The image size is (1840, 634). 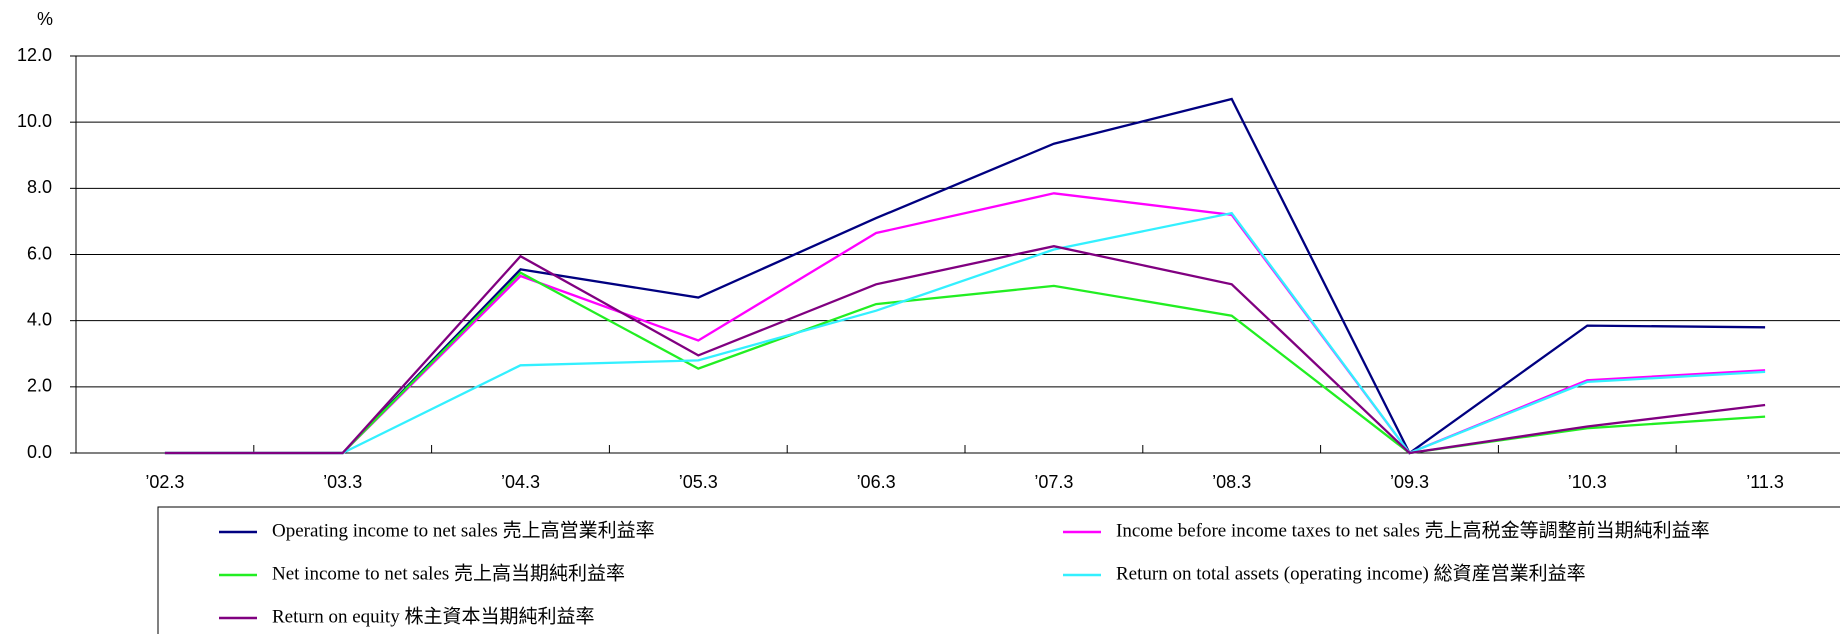 I want to click on x-tick-label: ’11.3, so click(x=1765, y=482).